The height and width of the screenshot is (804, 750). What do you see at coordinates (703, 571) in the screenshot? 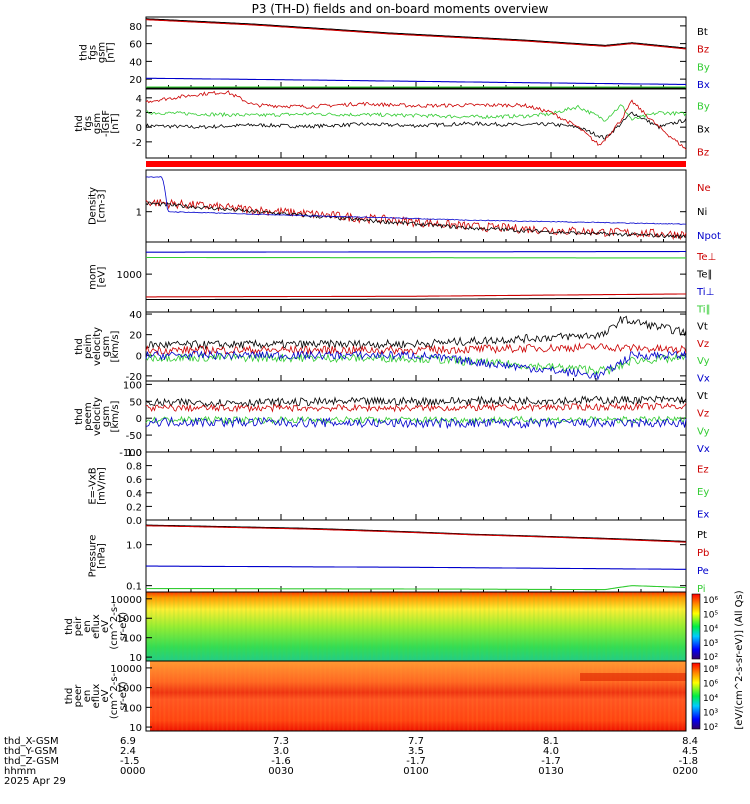
I see `legend-Pe: Pe` at bounding box center [703, 571].